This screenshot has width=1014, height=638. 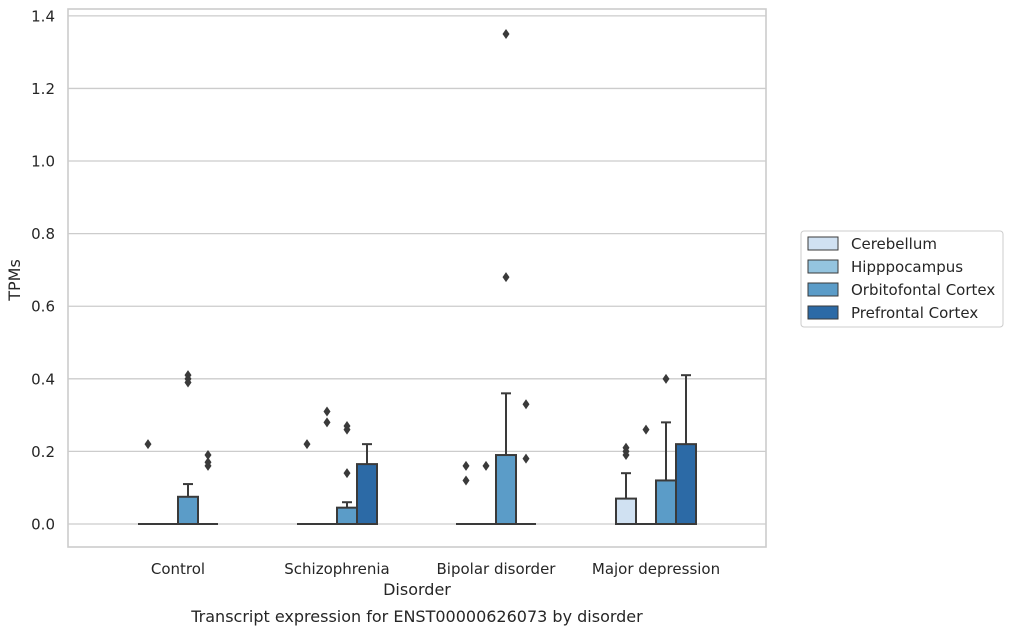 I want to click on y-tick-label: 0.0, so click(x=43, y=525).